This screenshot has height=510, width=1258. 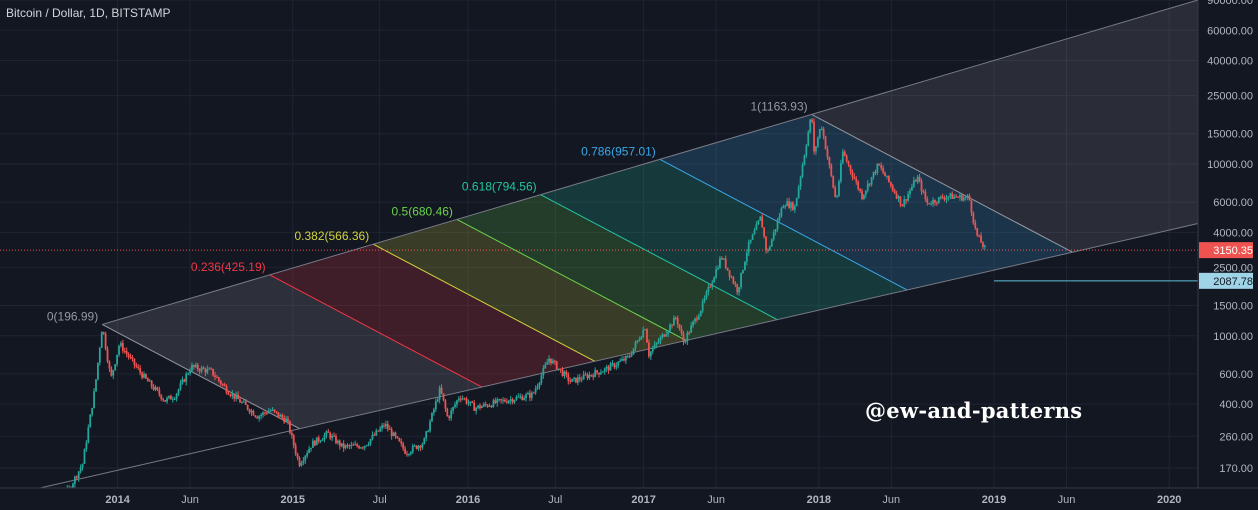 I want to click on fib-label: 0.786(957.01), so click(x=618, y=151).